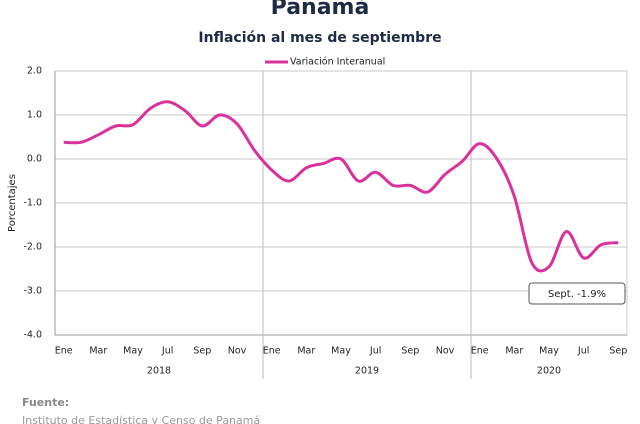 The height and width of the screenshot is (424, 640). I want to click on annotation-box, so click(577, 293).